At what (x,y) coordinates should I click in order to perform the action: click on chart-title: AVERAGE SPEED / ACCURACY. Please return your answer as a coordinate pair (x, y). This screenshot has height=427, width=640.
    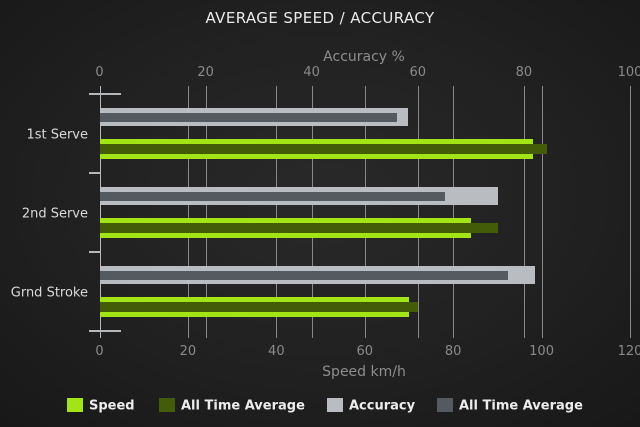
    Looking at the image, I should click on (320, 18).